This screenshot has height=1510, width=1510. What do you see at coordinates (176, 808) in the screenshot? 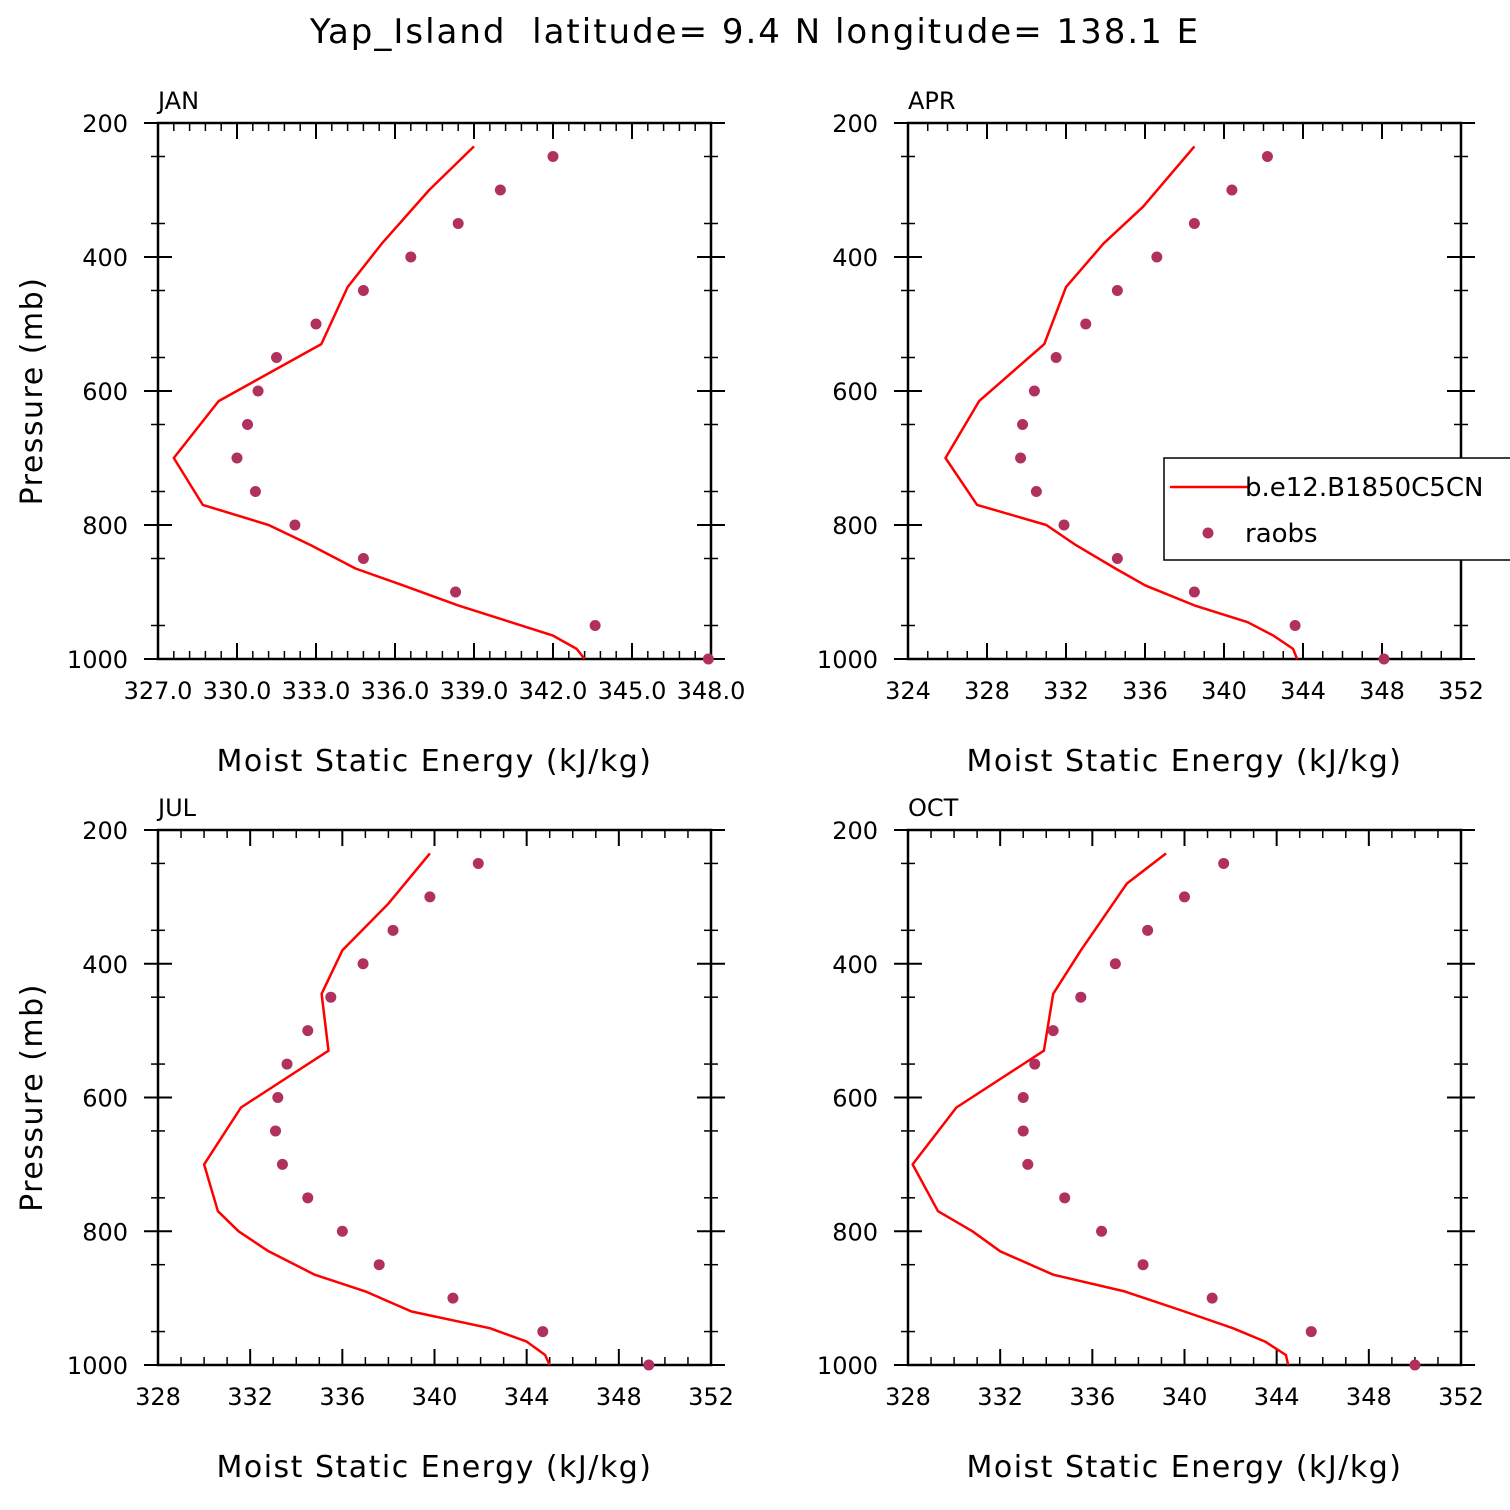
I see `panel-label: JUL` at bounding box center [176, 808].